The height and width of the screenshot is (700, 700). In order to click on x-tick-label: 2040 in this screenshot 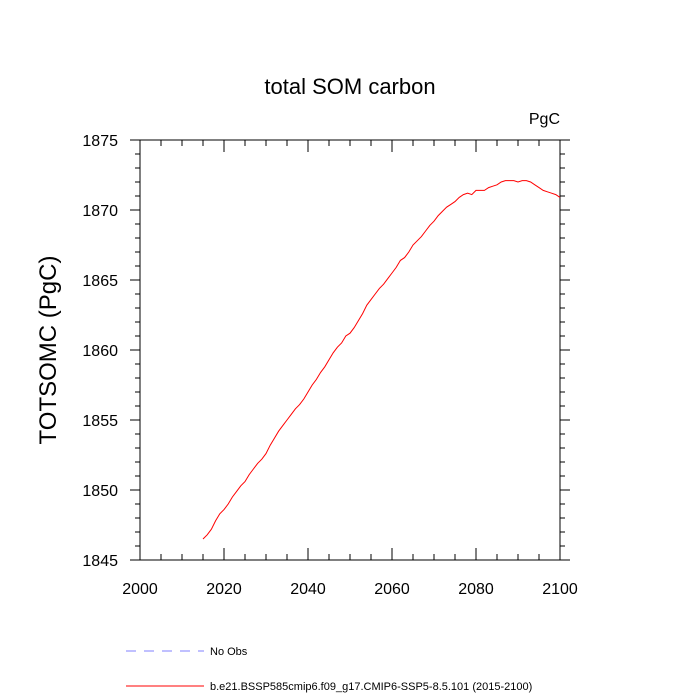, I will do `click(308, 589)`.